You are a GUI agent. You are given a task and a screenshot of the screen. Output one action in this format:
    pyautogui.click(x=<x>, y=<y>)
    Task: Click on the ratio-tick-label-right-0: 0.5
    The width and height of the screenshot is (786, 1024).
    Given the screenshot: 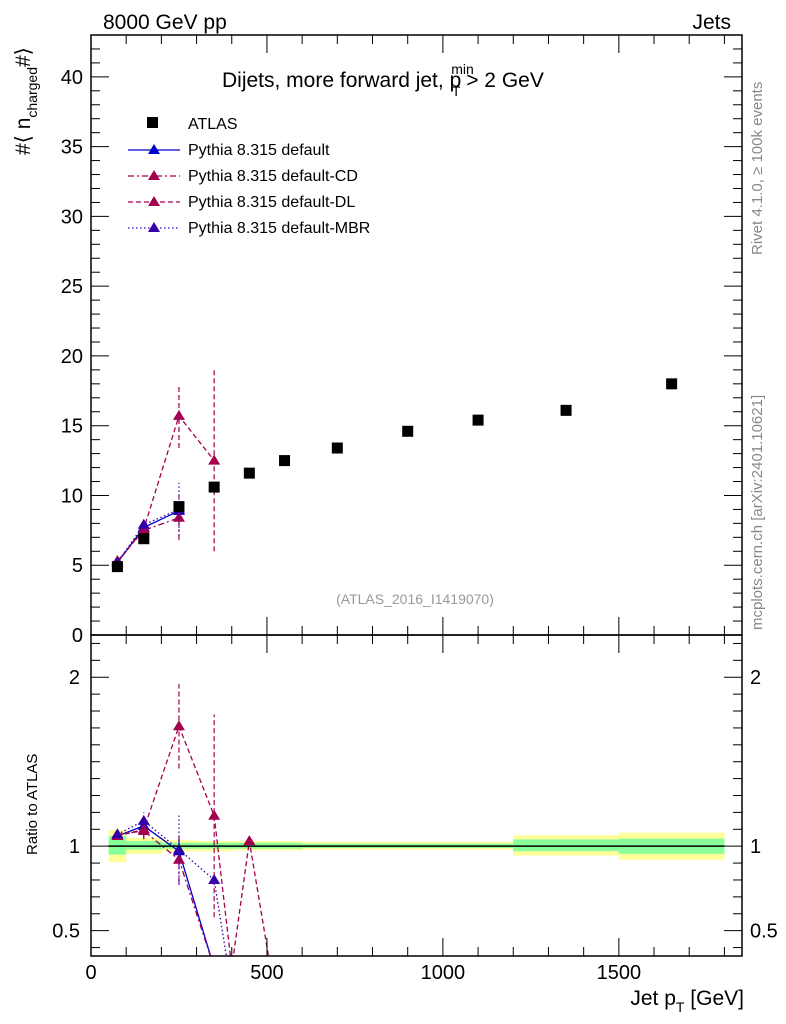 What is the action you would take?
    pyautogui.click(x=764, y=932)
    